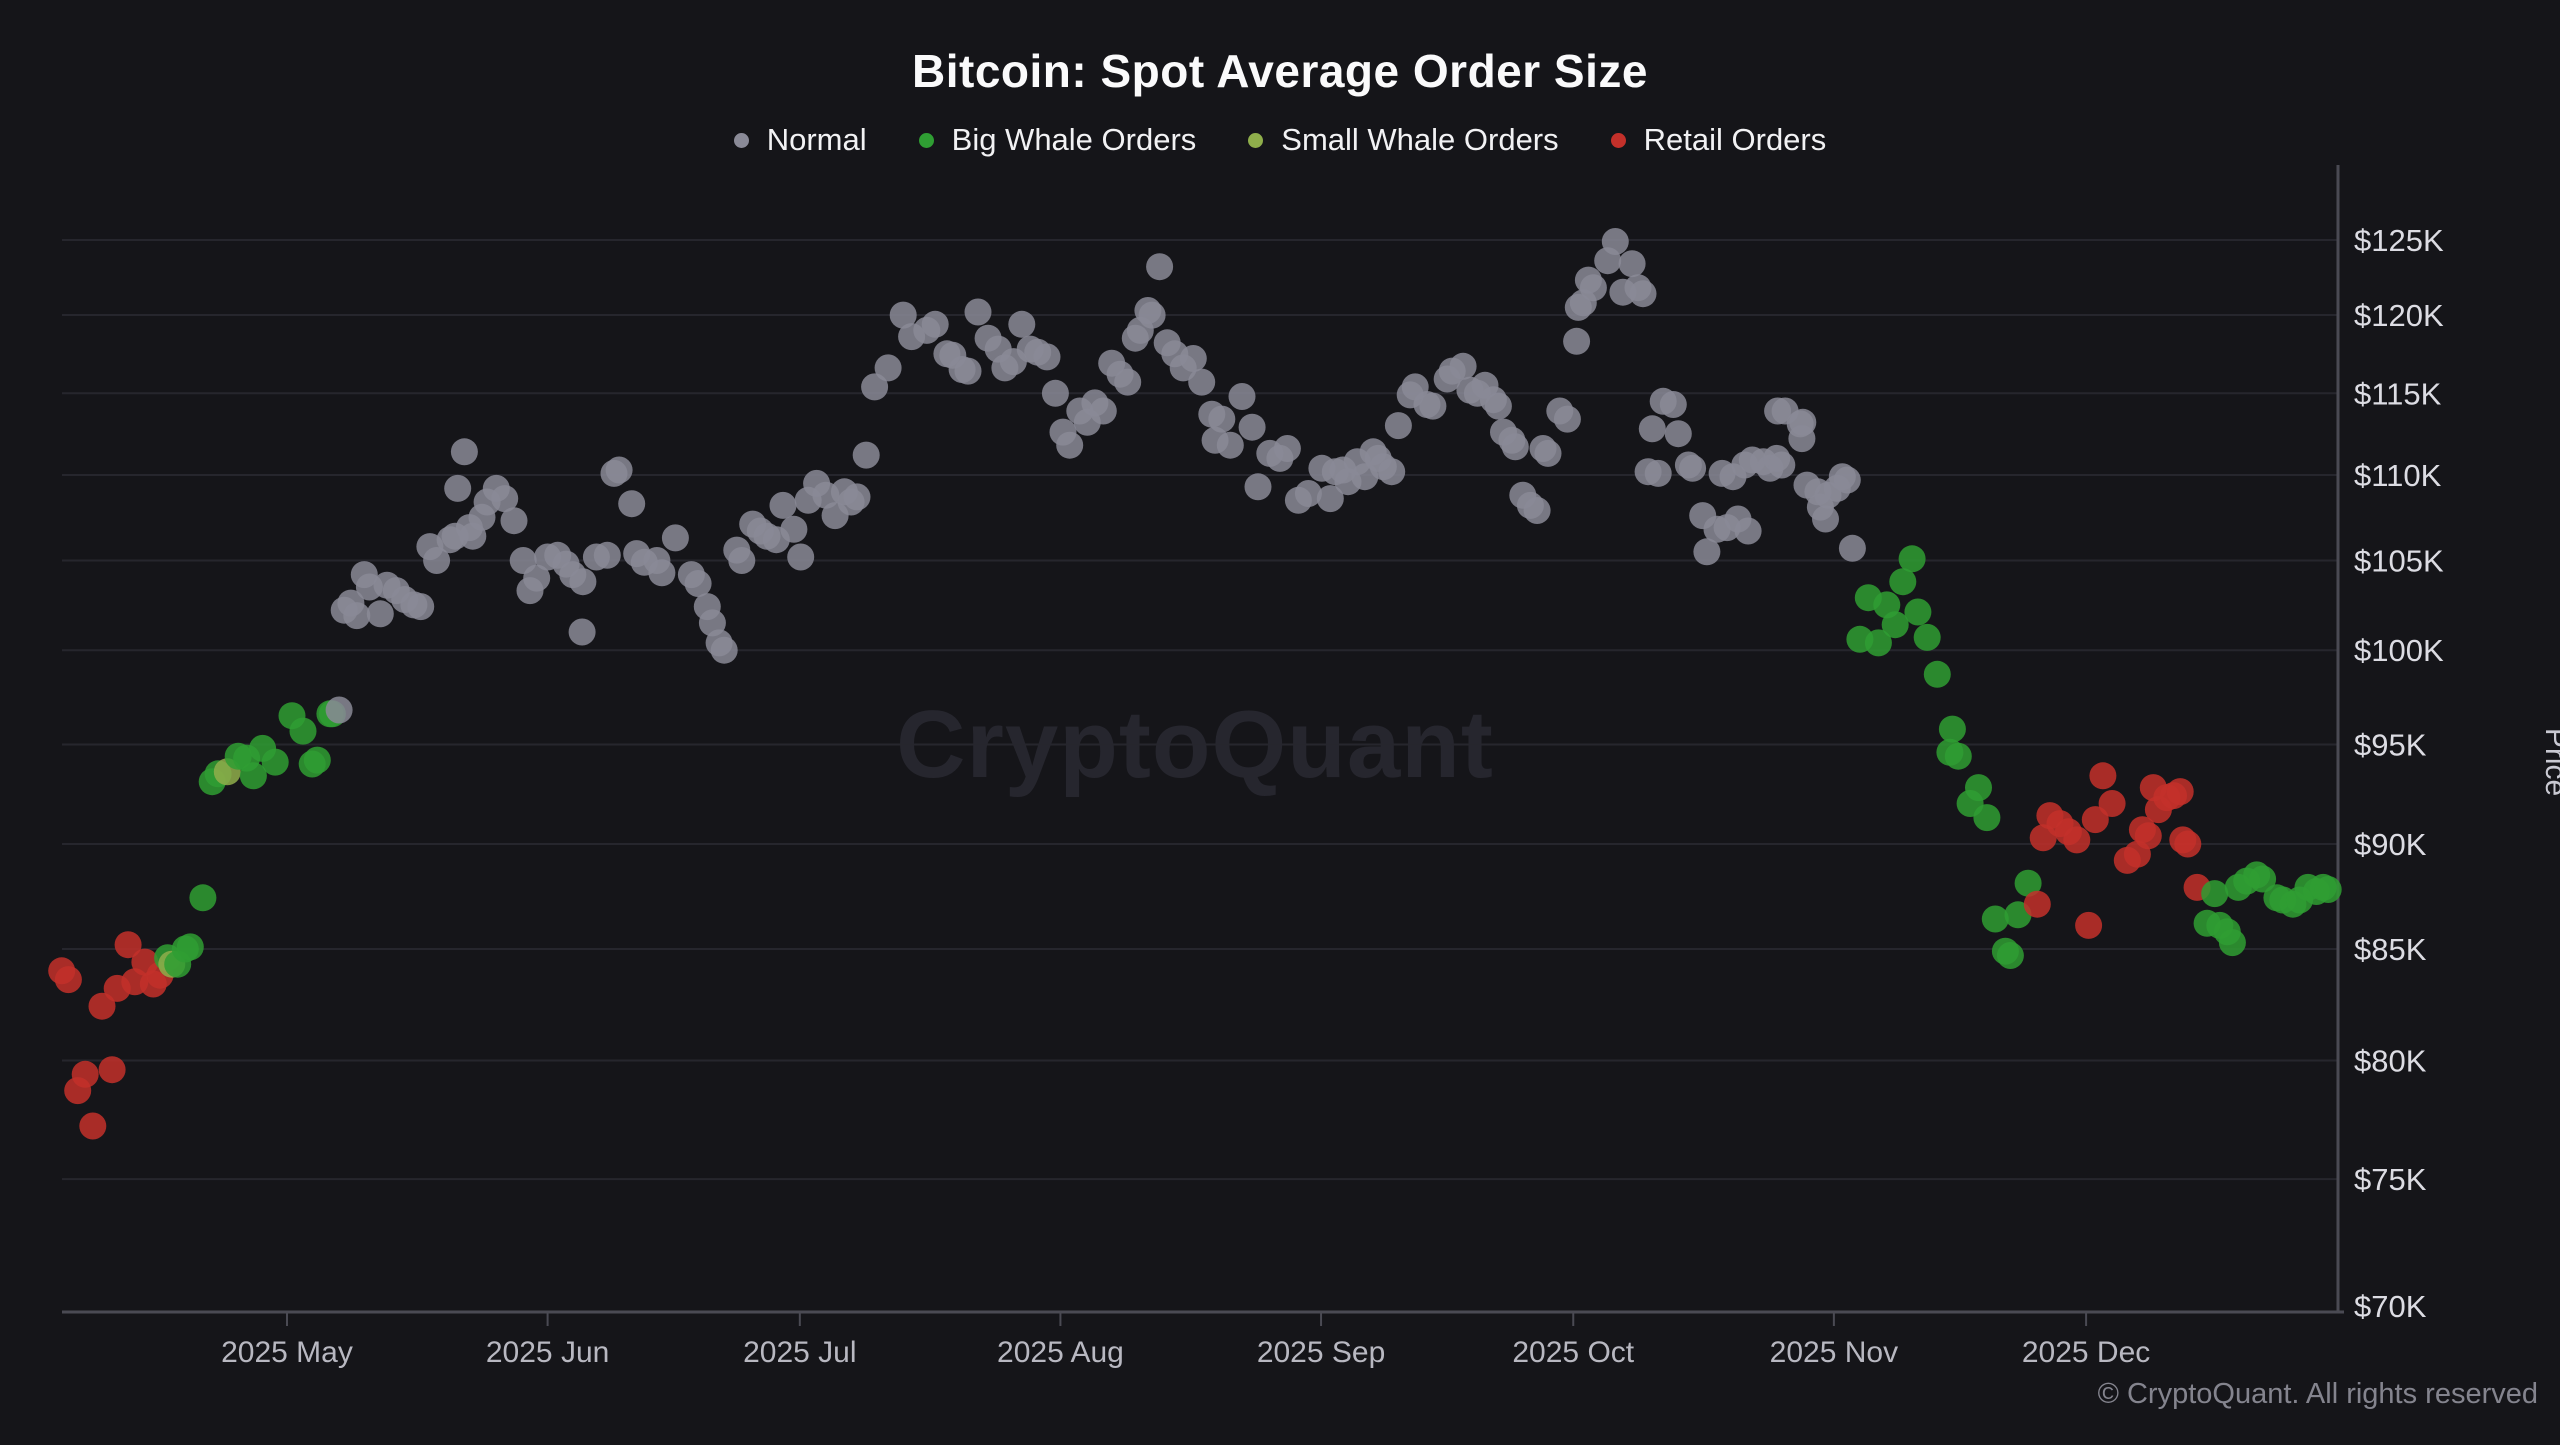 This screenshot has width=2560, height=1445. Describe the element at coordinates (1403, 140) in the screenshot. I see `legend-item-small-whale: Small Whale Orders` at that location.